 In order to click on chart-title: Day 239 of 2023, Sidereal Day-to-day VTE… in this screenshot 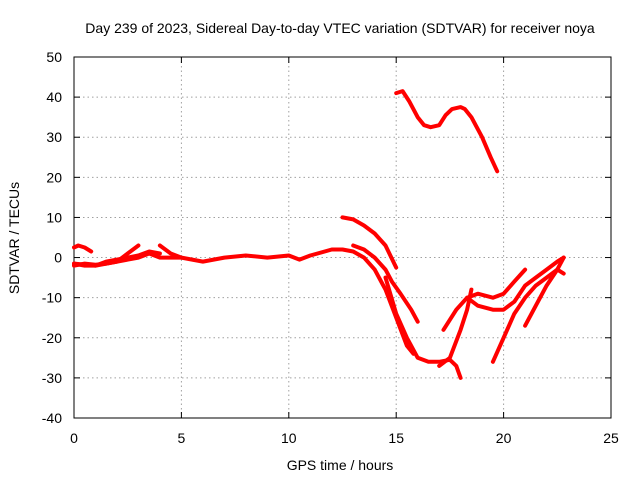, I will do `click(340, 28)`.